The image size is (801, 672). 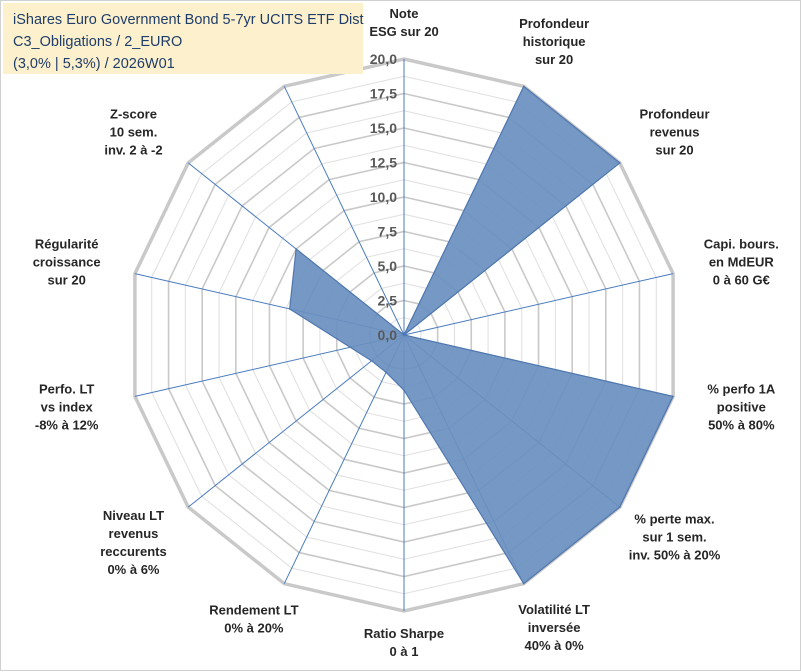 I want to click on axis-label: % perfo 1A positive 50% à 80%, so click(x=741, y=406).